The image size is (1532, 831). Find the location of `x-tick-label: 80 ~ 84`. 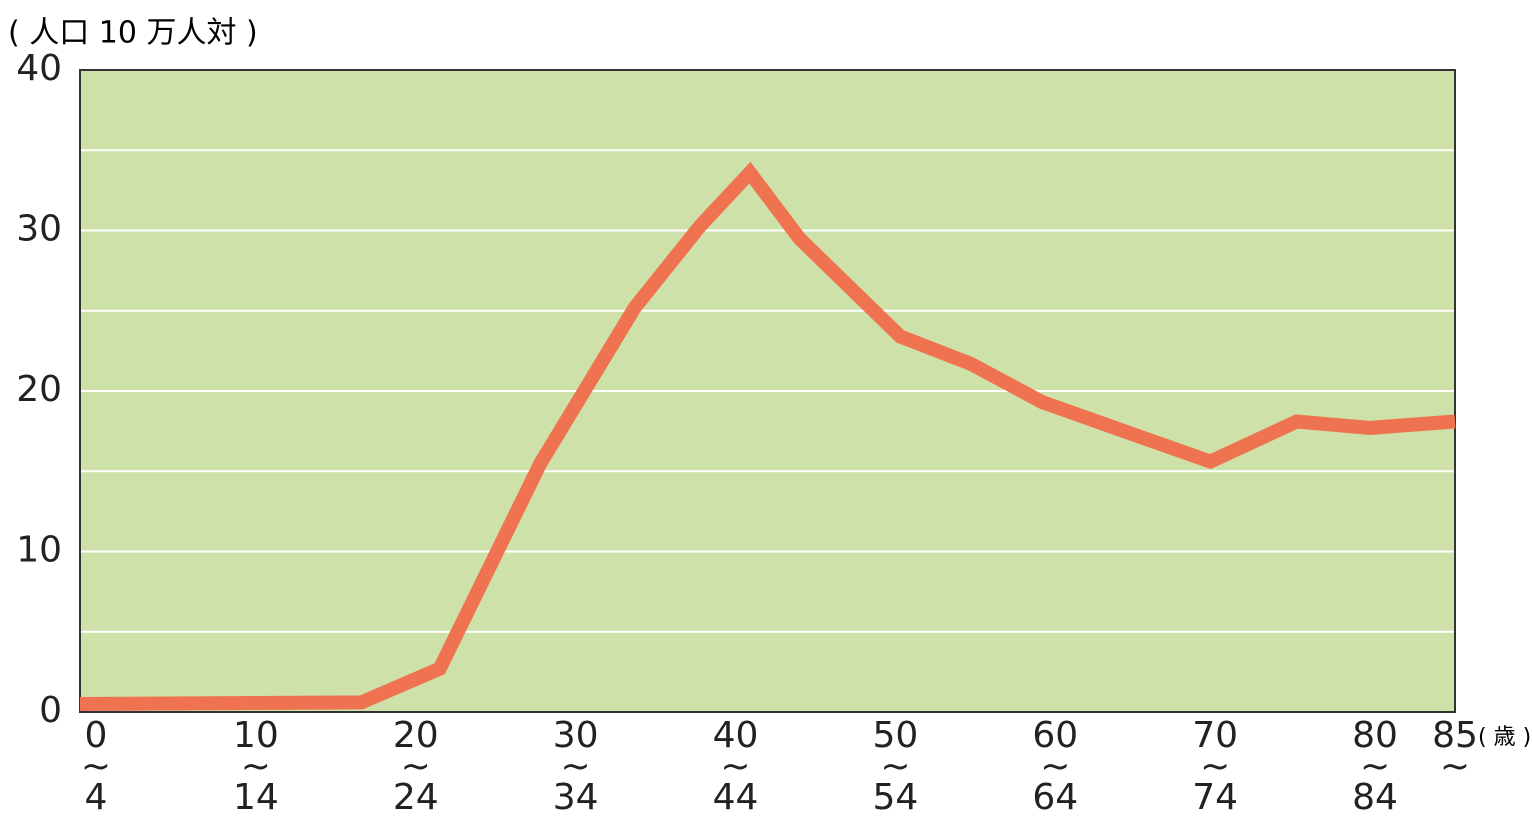

x-tick-label: 80 ~ 84 is located at coordinates (1375, 766).